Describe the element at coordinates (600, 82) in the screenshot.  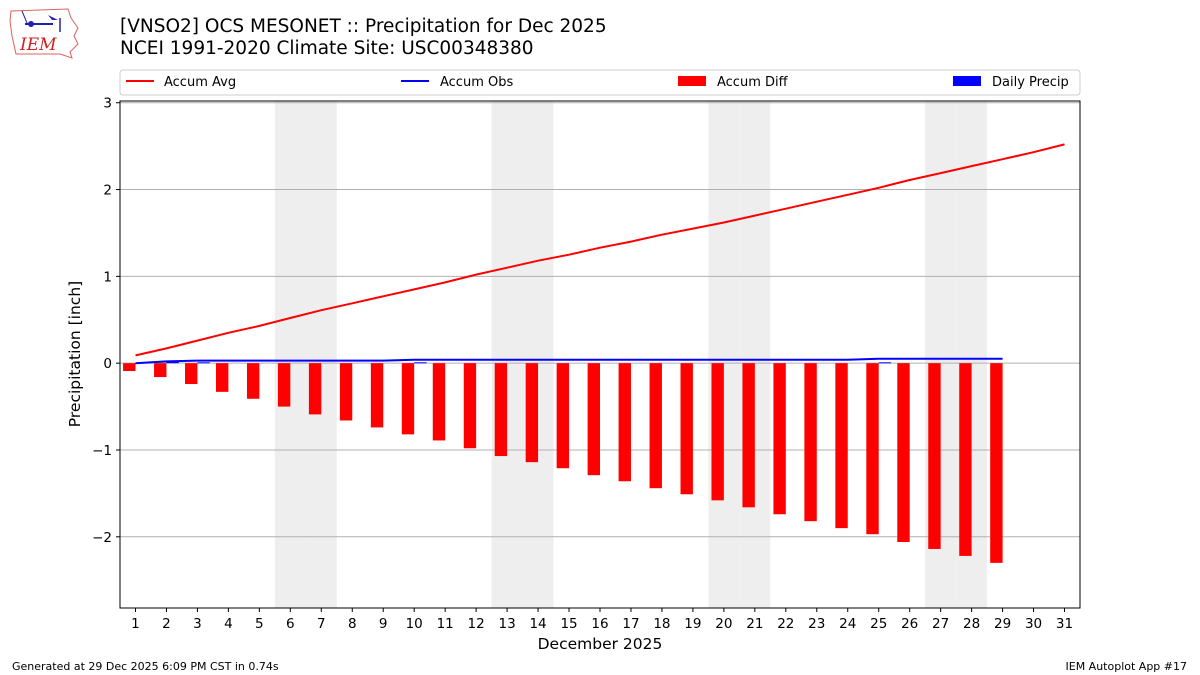
I see `legend-frame` at that location.